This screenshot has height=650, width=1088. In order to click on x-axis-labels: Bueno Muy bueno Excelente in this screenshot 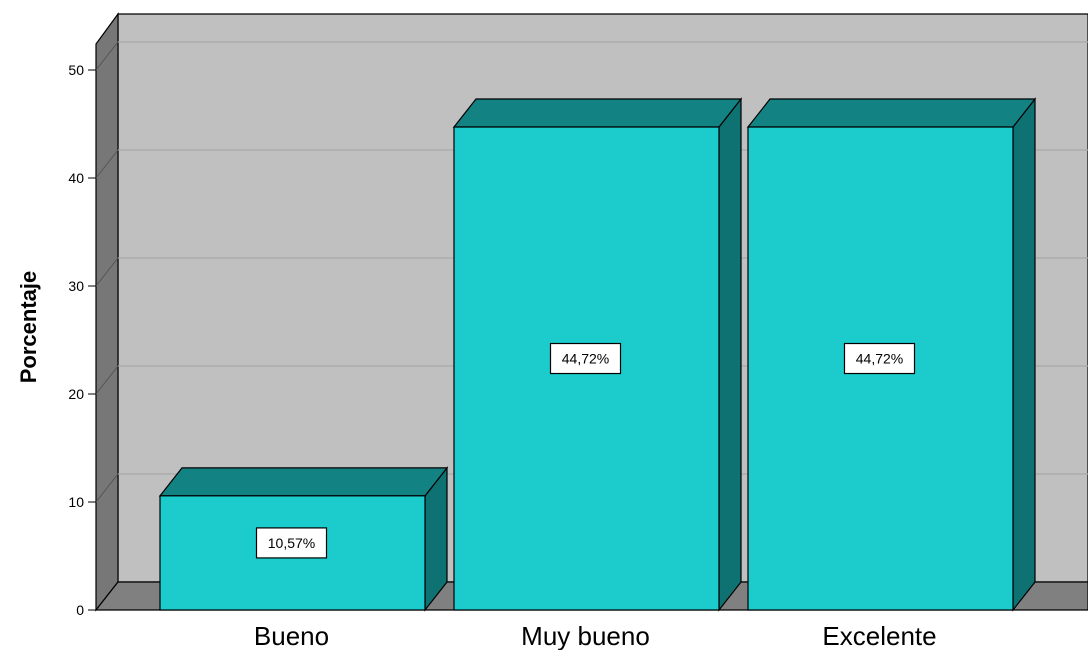, I will do `click(595, 635)`.